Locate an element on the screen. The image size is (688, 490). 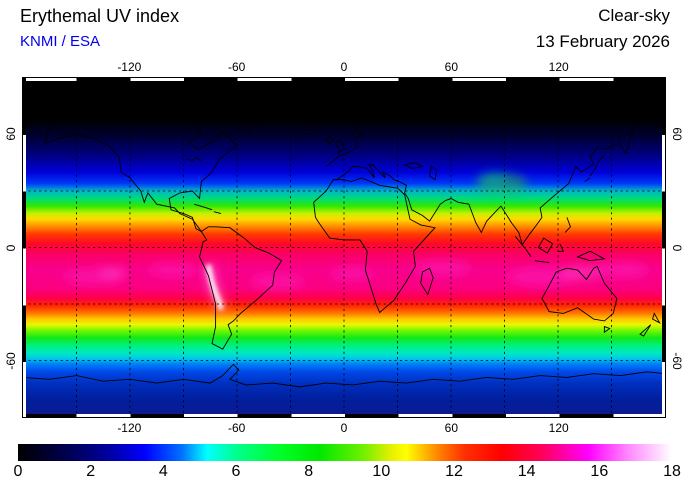
frame-zebra-top is located at coordinates (344, 79).